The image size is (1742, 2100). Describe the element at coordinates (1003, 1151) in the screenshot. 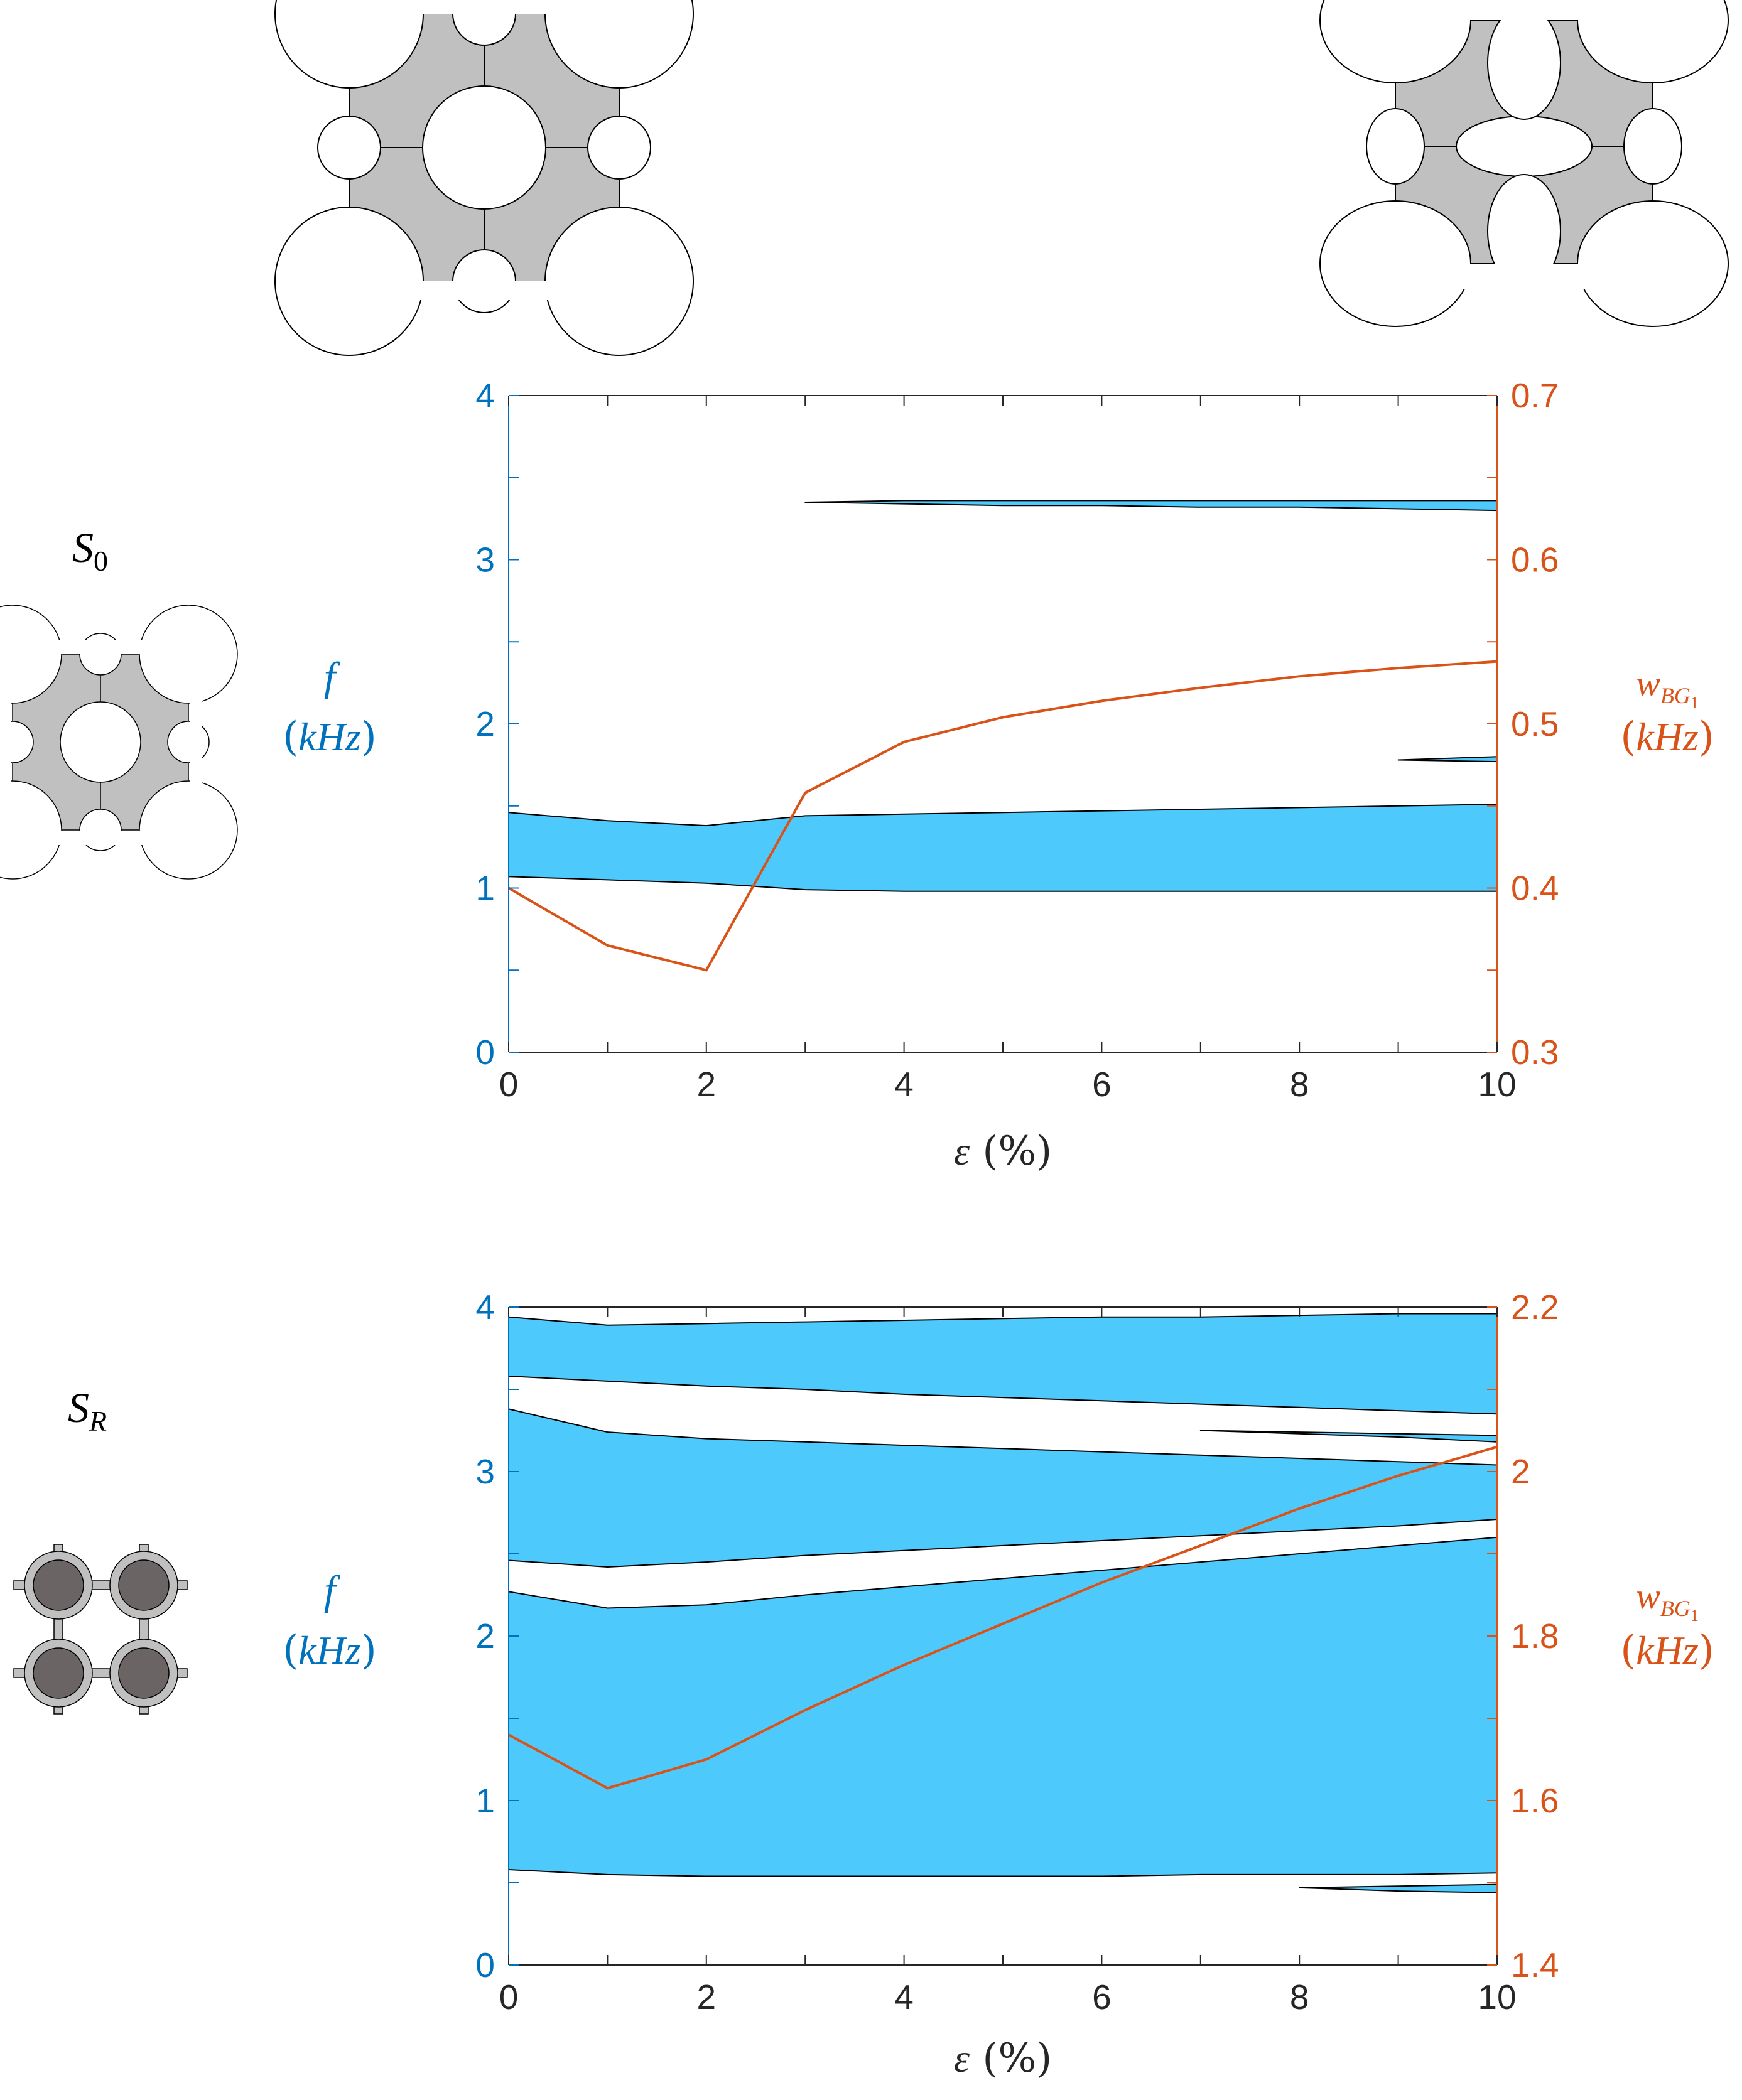

I see `s0-x-axis-label: ε (%)` at that location.